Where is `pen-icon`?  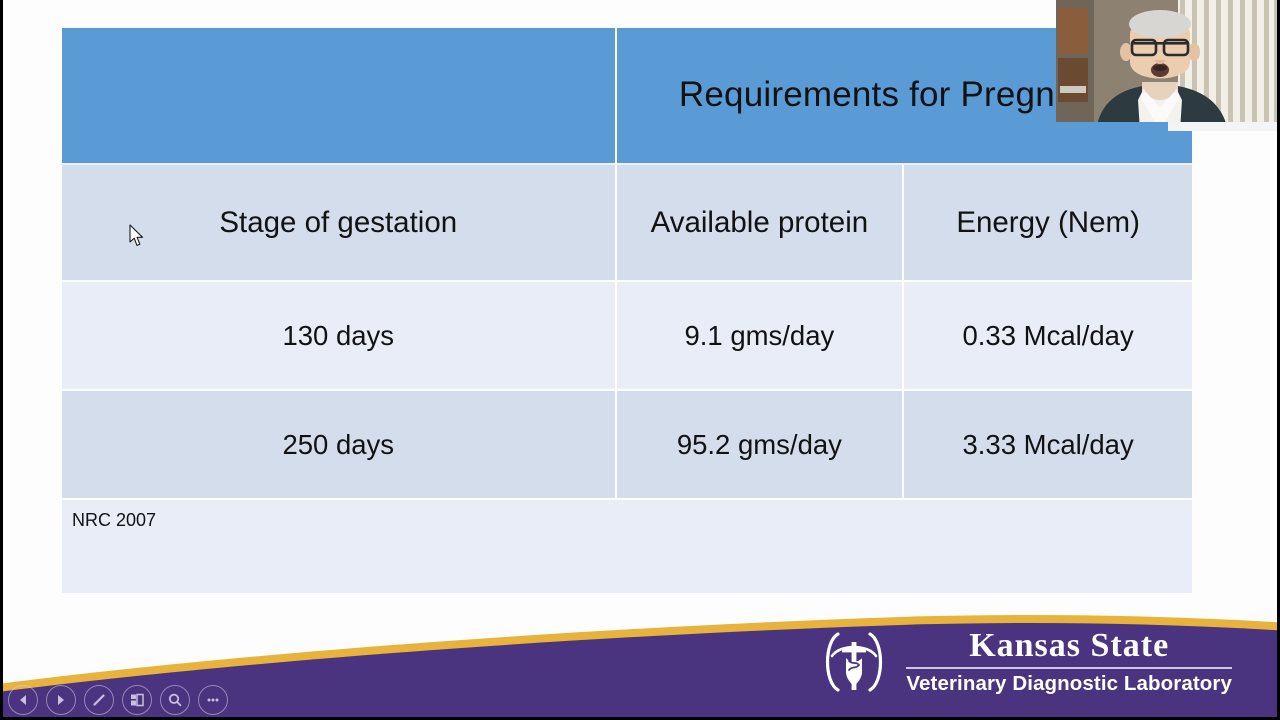 pen-icon is located at coordinates (99, 700).